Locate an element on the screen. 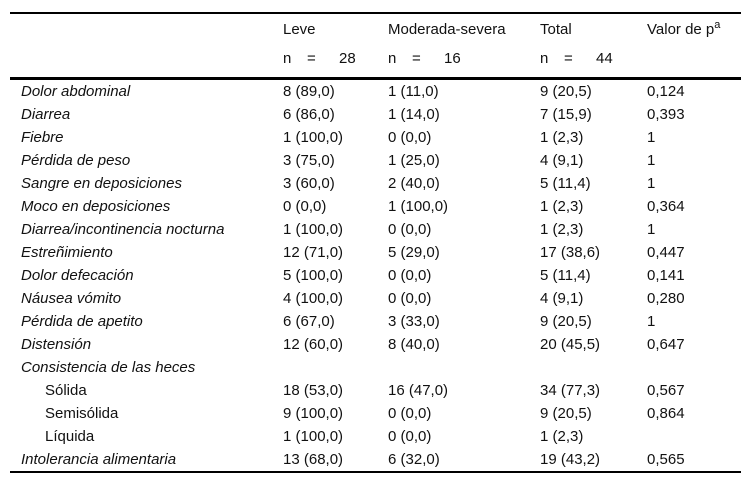 The height and width of the screenshot is (484, 751). cell-total: 5 (11,4) is located at coordinates (565, 275).